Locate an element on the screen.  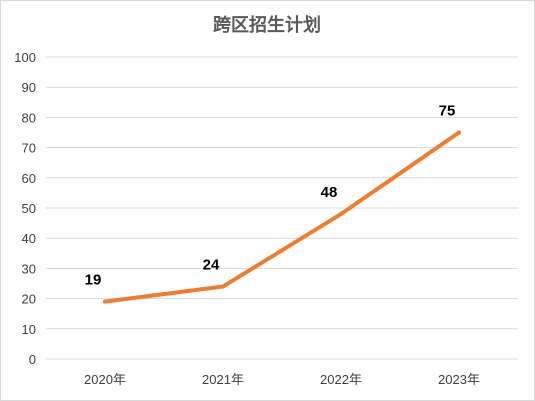
x-tick-label: 2022年 is located at coordinates (341, 379).